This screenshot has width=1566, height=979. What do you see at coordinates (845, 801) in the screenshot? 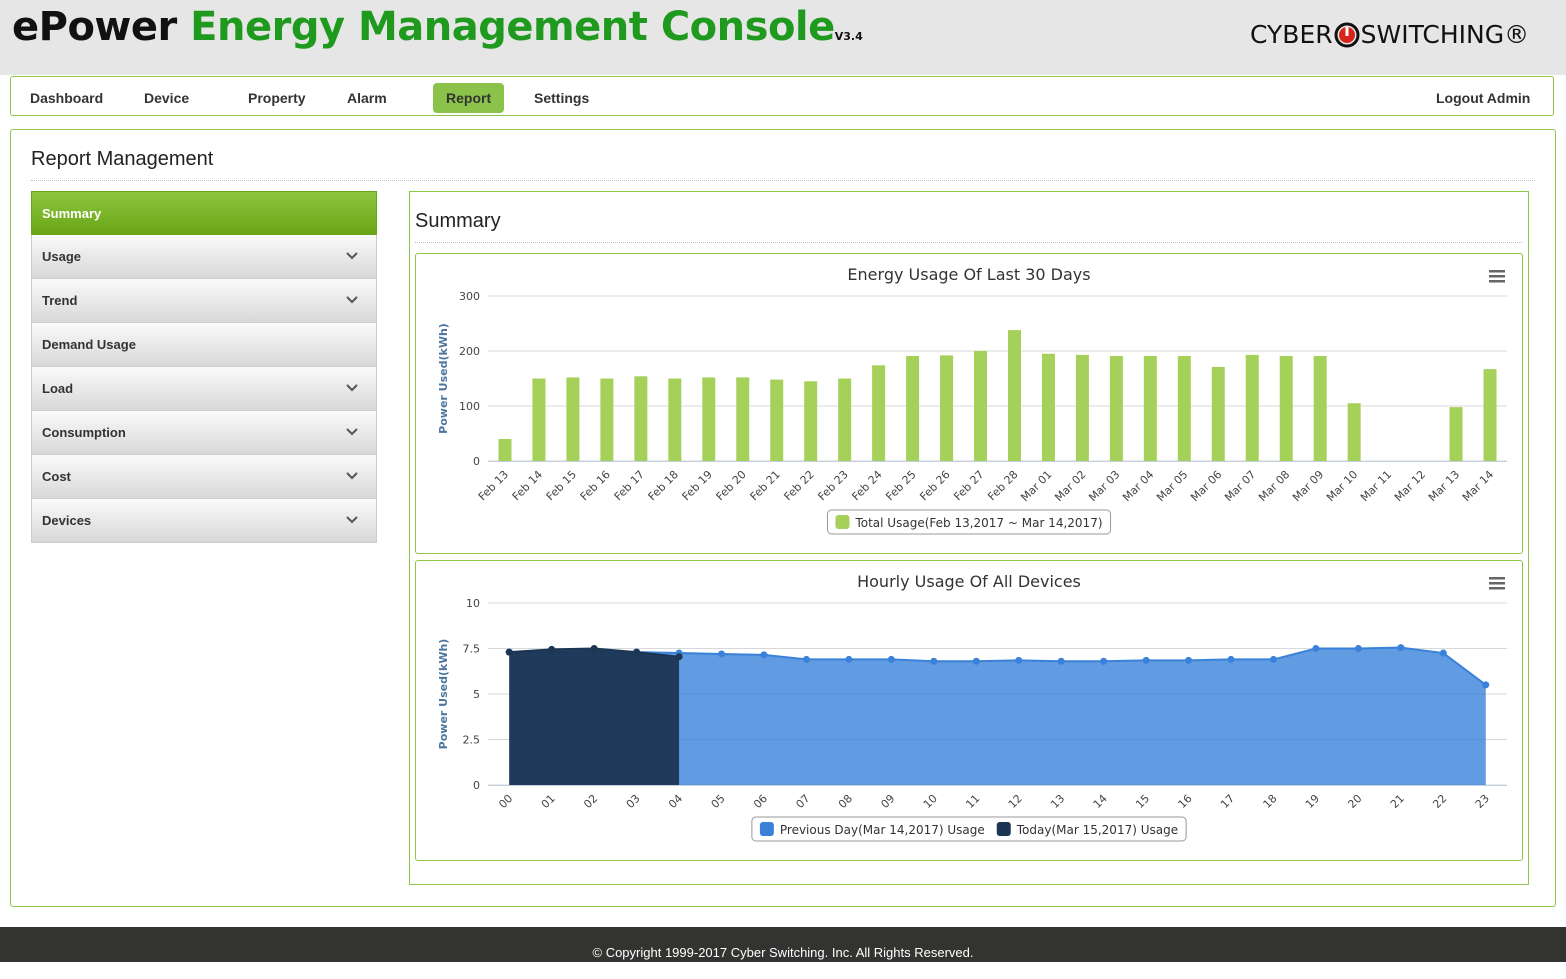
I see `x-tick-label: 08` at bounding box center [845, 801].